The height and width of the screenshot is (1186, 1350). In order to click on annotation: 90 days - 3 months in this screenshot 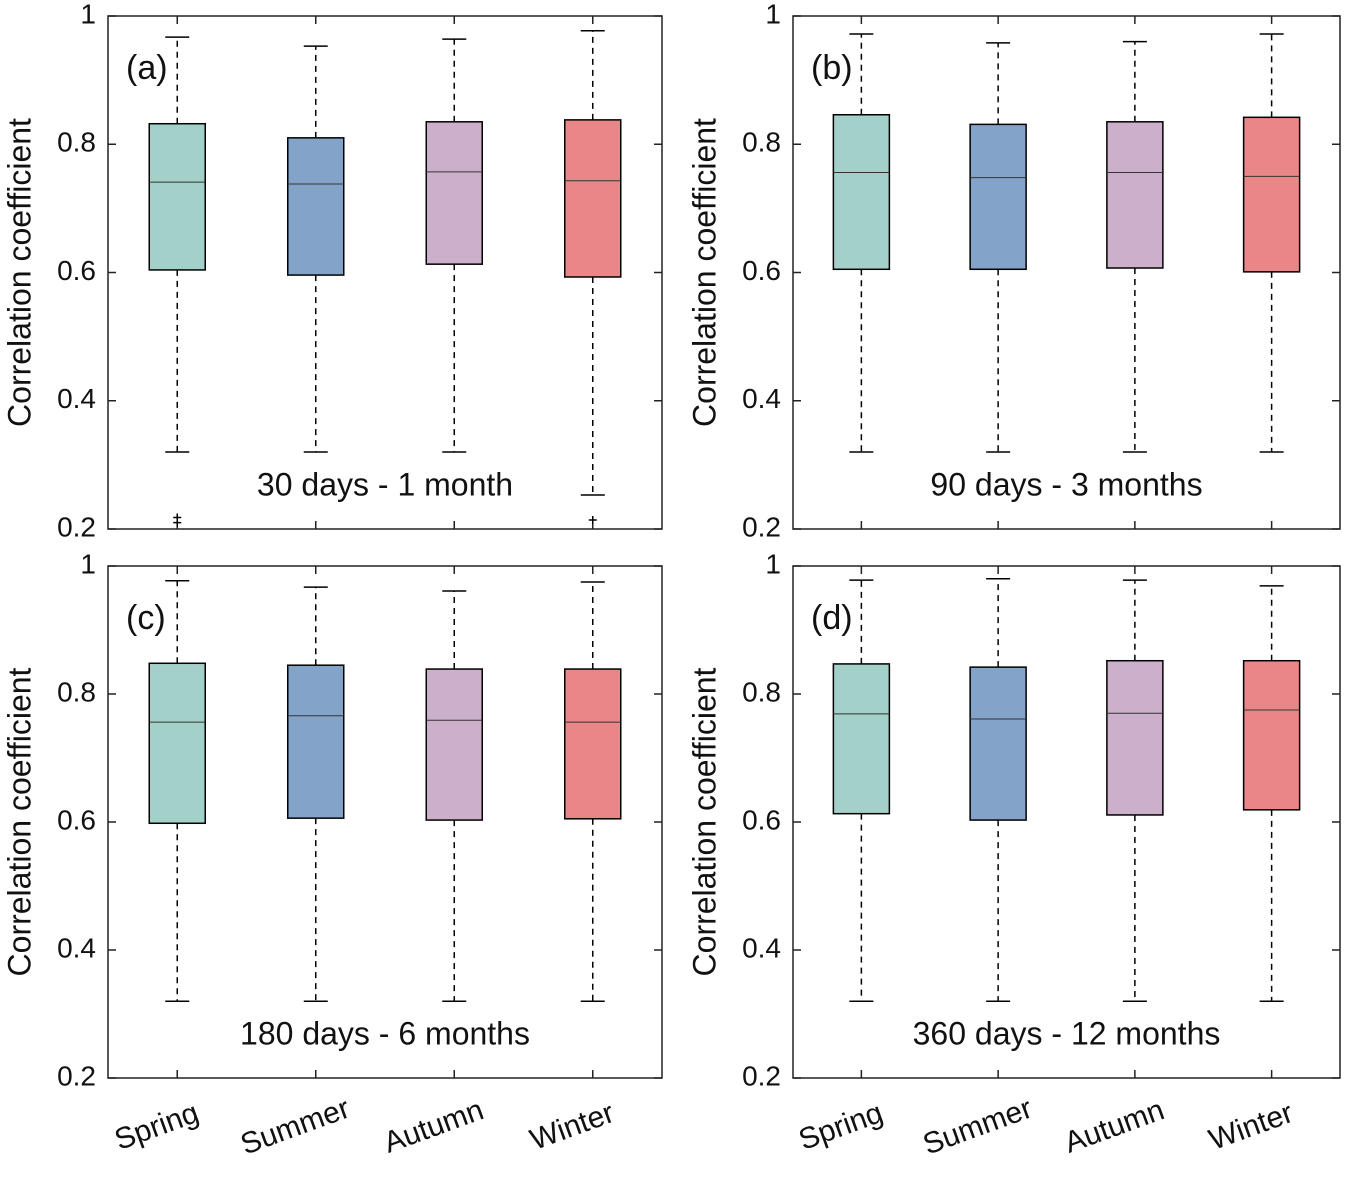, I will do `click(1066, 484)`.